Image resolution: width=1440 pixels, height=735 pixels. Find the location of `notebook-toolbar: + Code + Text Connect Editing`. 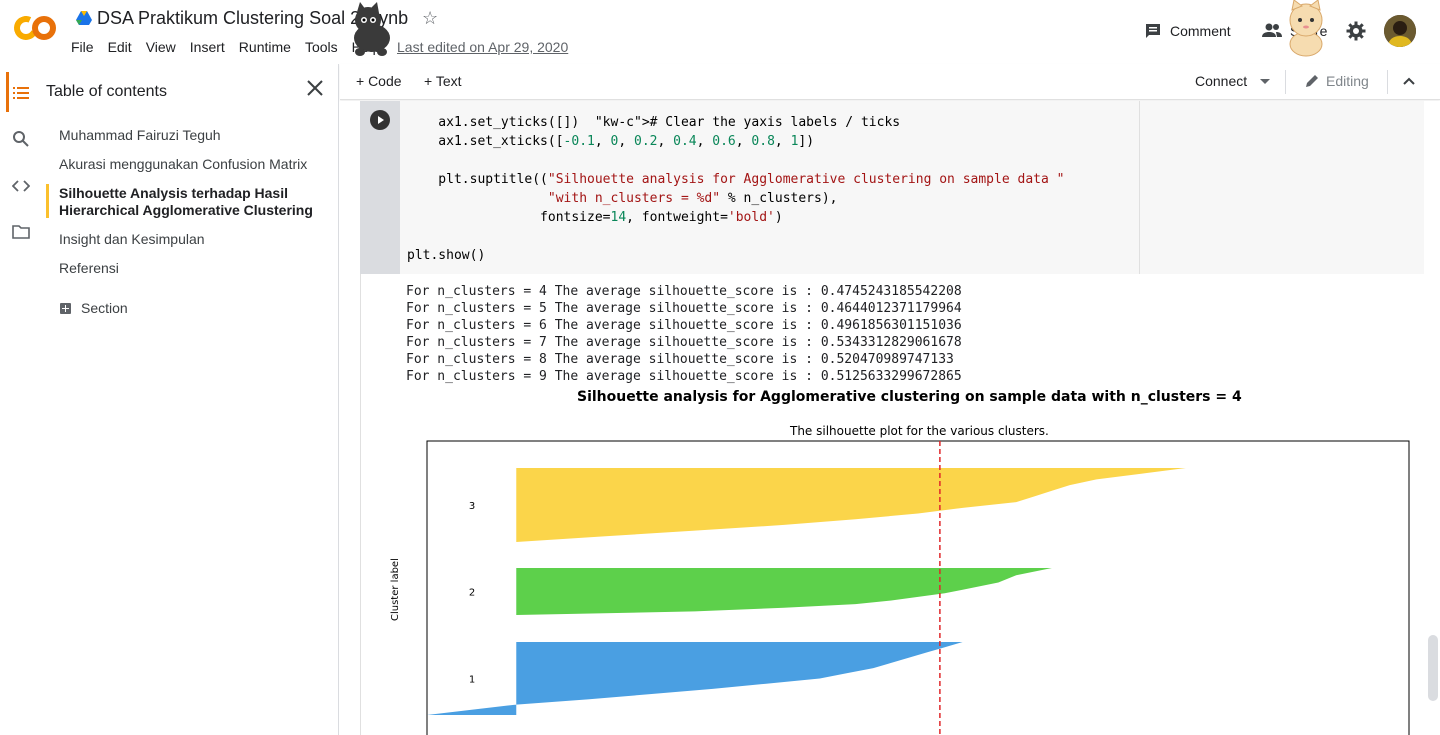

notebook-toolbar: + Code + Text Connect Editing is located at coordinates (890, 82).